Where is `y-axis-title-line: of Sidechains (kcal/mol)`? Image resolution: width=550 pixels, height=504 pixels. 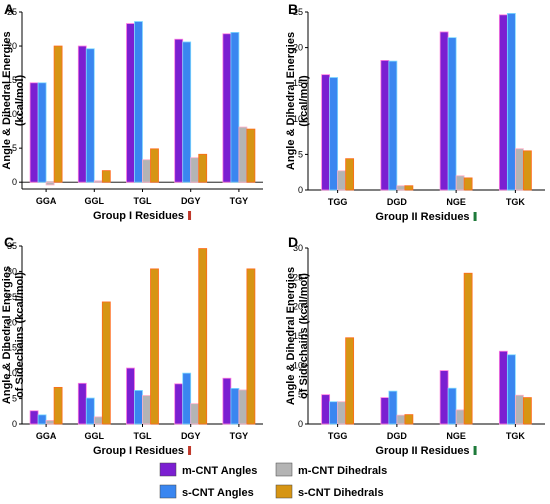
y-axis-title-line: of Sidechains (kcal/mol) is located at coordinates (304, 336).